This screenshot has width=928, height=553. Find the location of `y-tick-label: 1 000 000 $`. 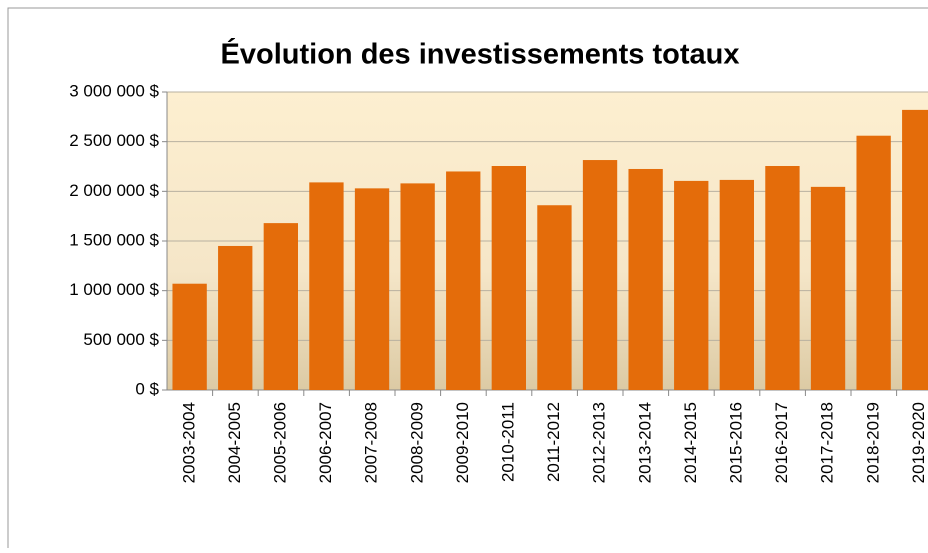

y-tick-label: 1 000 000 $ is located at coordinates (114, 289).